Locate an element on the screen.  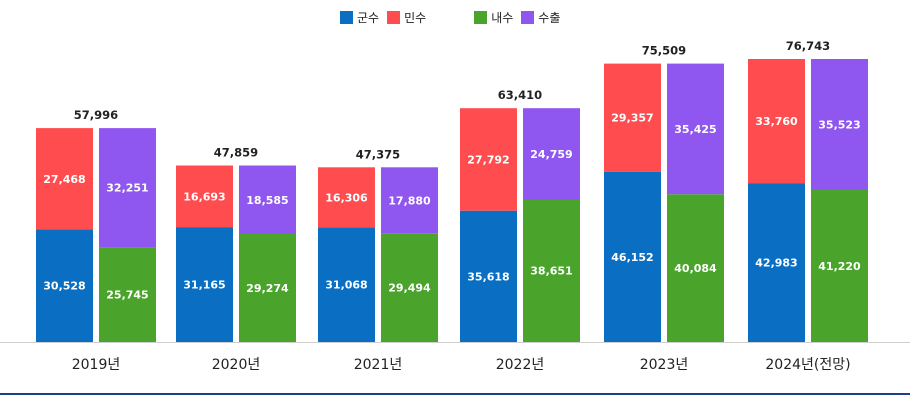
footer-divider is located at coordinates (455, 394).